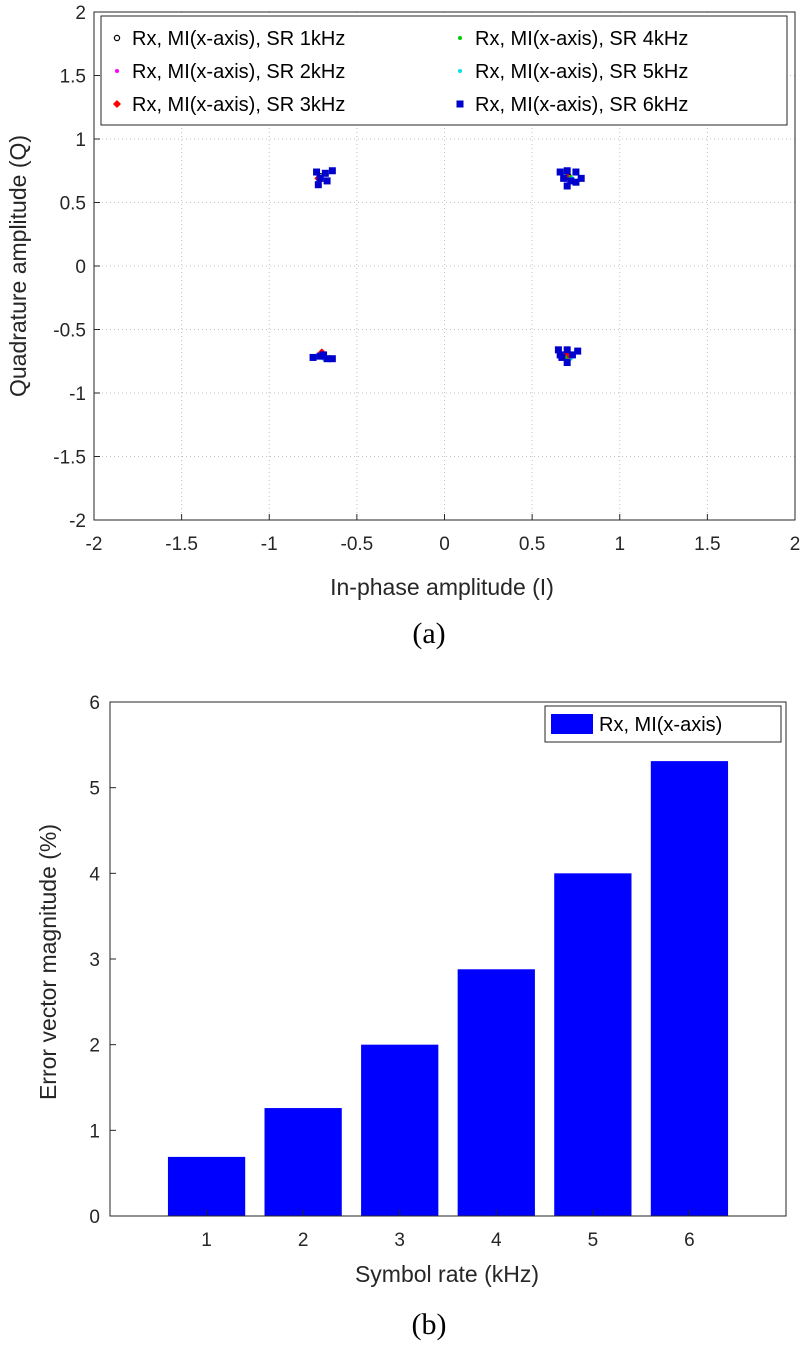 The height and width of the screenshot is (1348, 800). What do you see at coordinates (357, 544) in the screenshot?
I see `tick-label-x: -0.5` at bounding box center [357, 544].